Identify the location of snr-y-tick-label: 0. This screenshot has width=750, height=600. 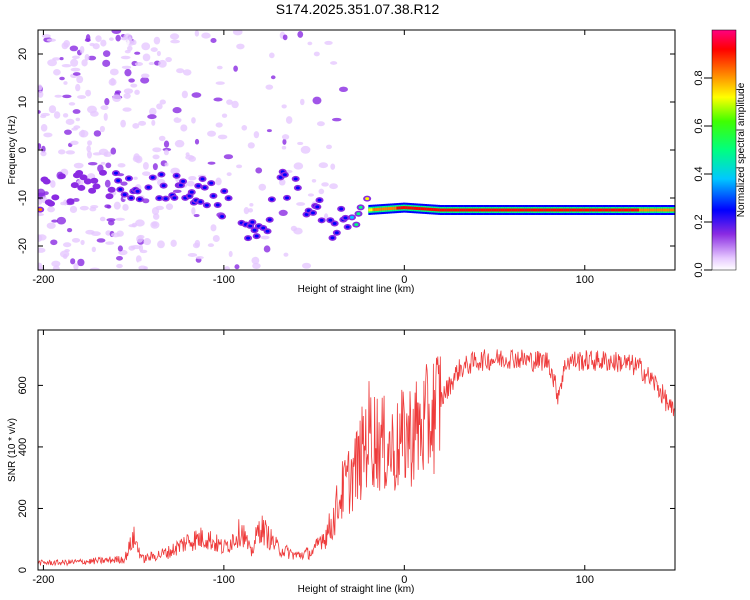
(23, 570).